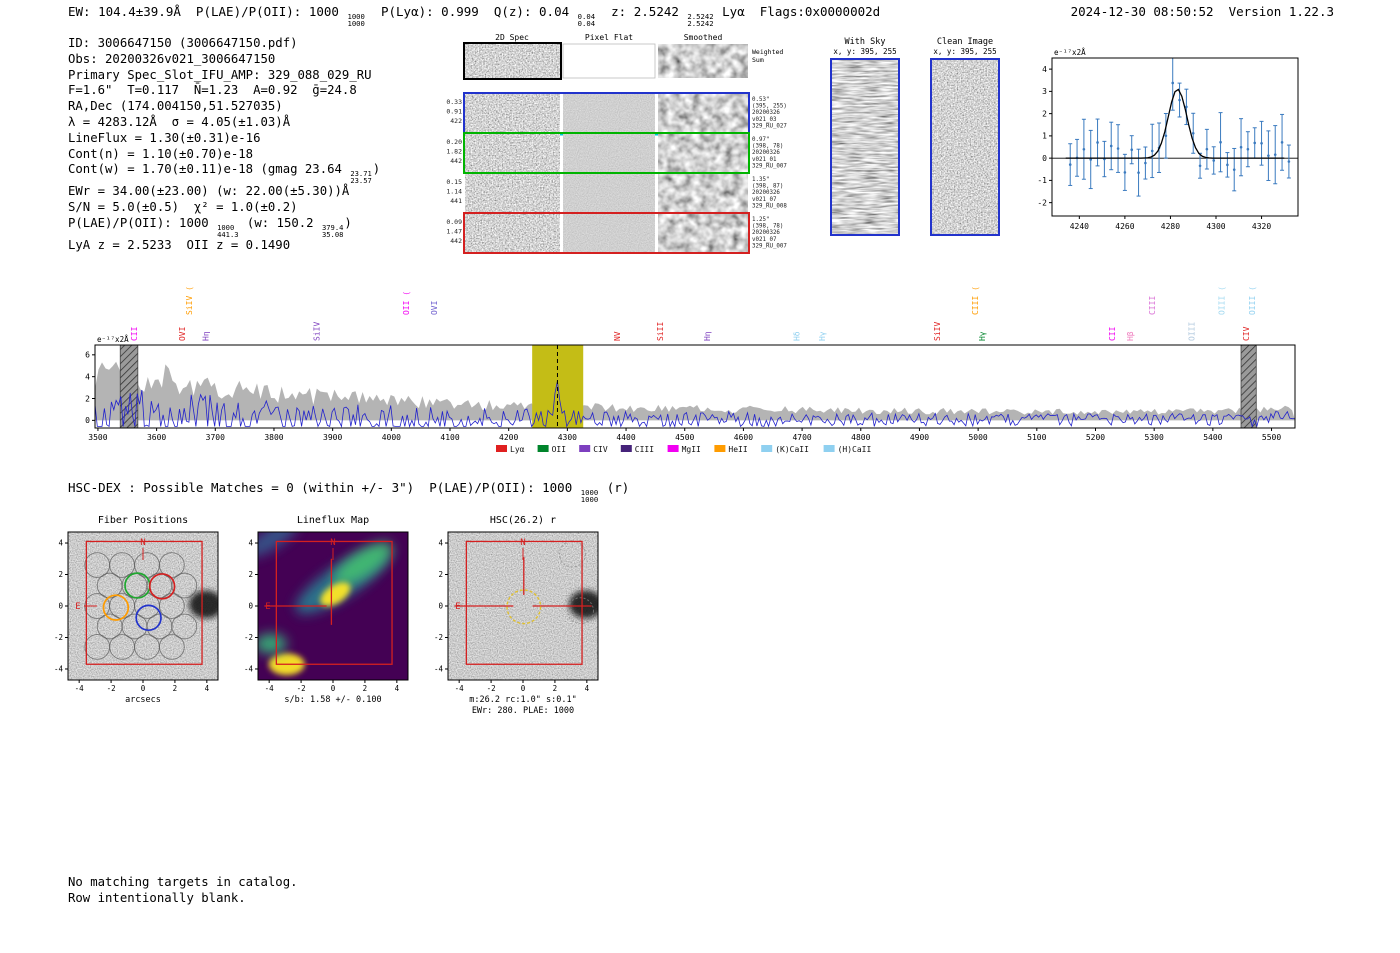 The width and height of the screenshot is (1400, 953). I want to click on svg-text: 5300, so click(1154, 437).